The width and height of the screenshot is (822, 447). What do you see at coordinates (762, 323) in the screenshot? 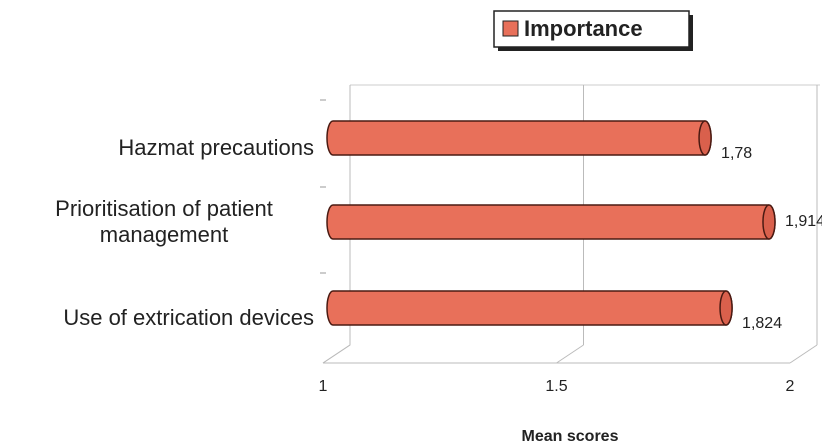
I see `data-label: 1,824` at bounding box center [762, 323].